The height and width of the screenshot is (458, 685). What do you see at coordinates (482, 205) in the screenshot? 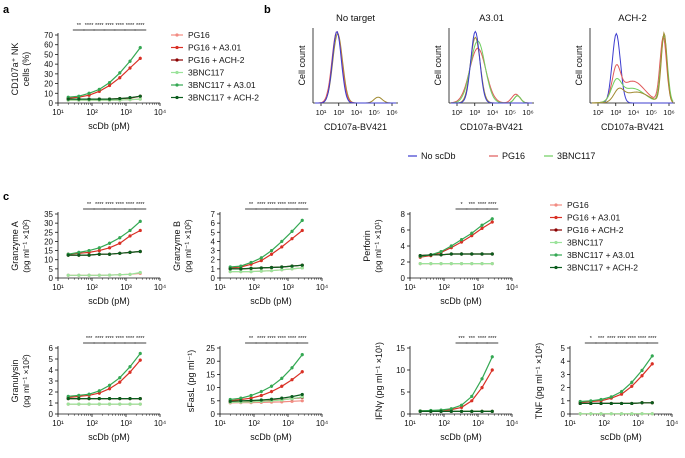
I see `panel-c3-significance: ****` at bounding box center [482, 205].